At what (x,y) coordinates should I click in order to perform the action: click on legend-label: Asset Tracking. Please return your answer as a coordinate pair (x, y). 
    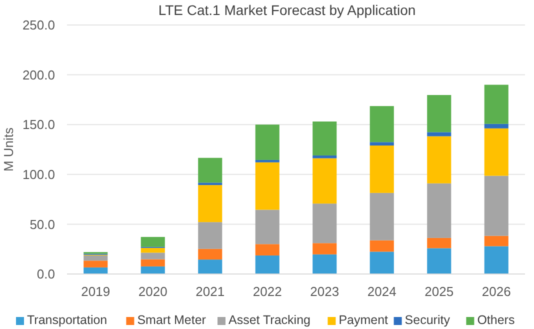
    Looking at the image, I should click on (269, 320).